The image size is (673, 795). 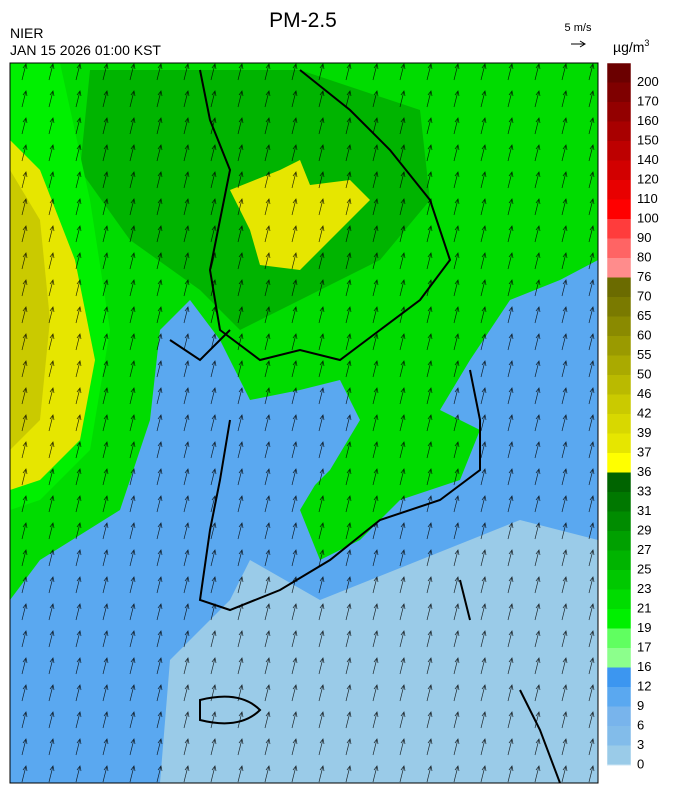 What do you see at coordinates (644, 646) in the screenshot?
I see `colorbar-label: 17` at bounding box center [644, 646].